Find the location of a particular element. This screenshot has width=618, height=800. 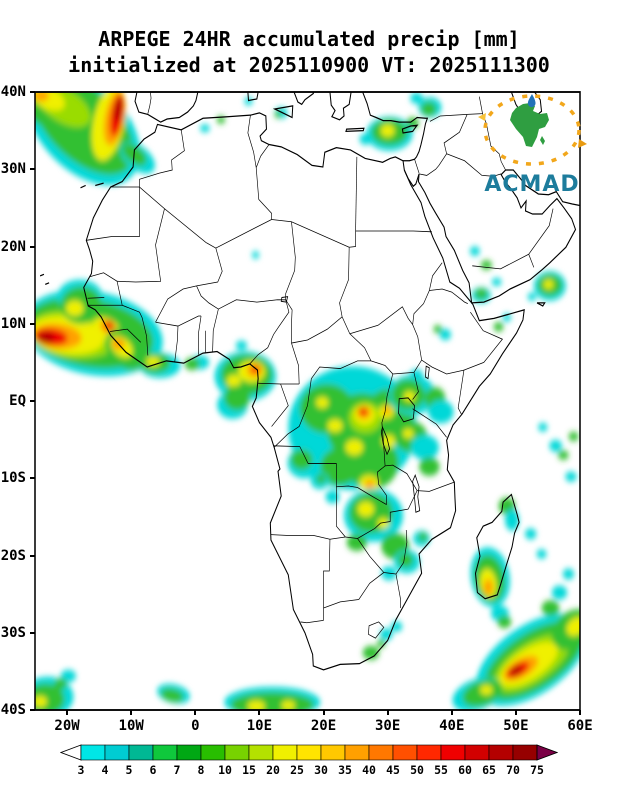

colorbar-level-label: 75 is located at coordinates (537, 770).